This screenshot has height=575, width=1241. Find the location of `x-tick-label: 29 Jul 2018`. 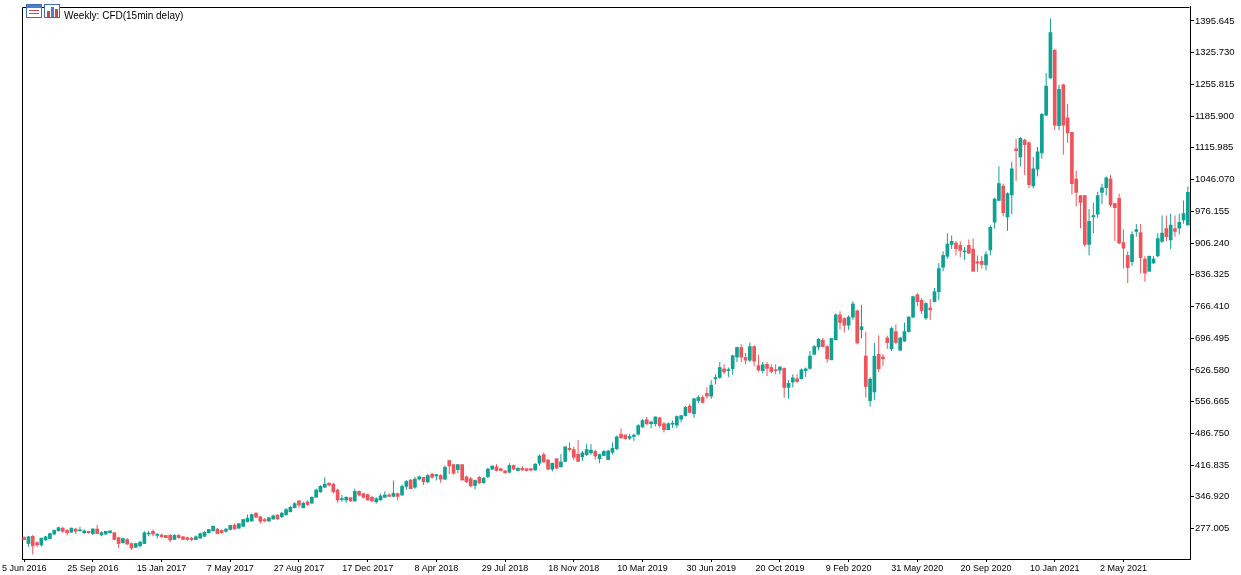

x-tick-label: 29 Jul 2018 is located at coordinates (505, 567).